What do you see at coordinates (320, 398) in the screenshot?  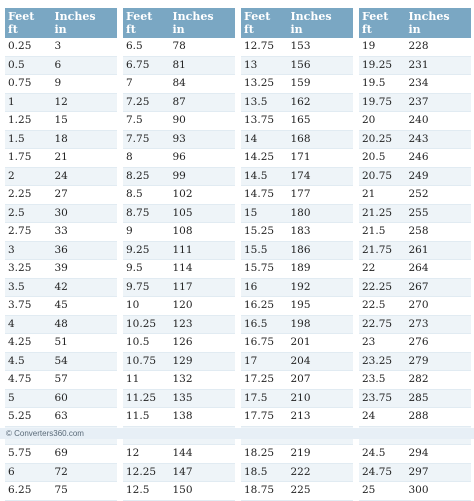 I see `inches-value-cell: 210` at bounding box center [320, 398].